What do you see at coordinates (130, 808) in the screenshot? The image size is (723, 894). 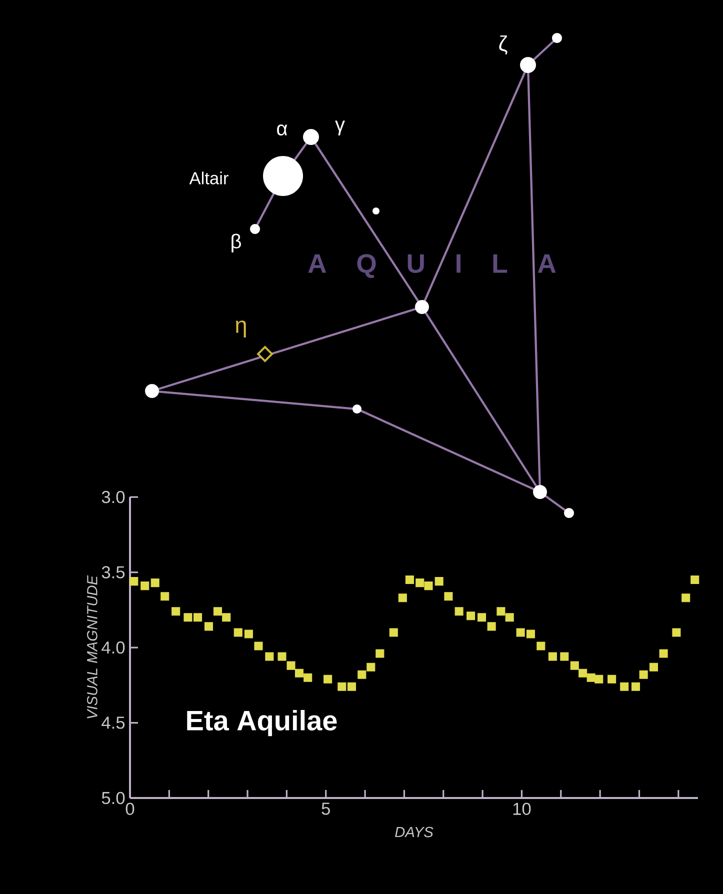 I see `x-tick-label: 0` at bounding box center [130, 808].